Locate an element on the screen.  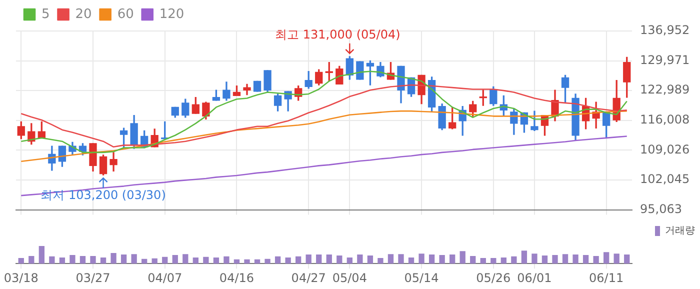
y-tick-label: 116,008 is located at coordinates (665, 119).